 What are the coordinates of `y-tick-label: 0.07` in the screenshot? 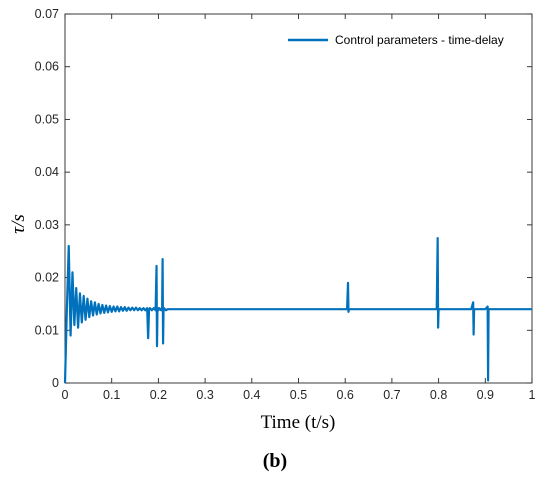 It's located at (47, 14).